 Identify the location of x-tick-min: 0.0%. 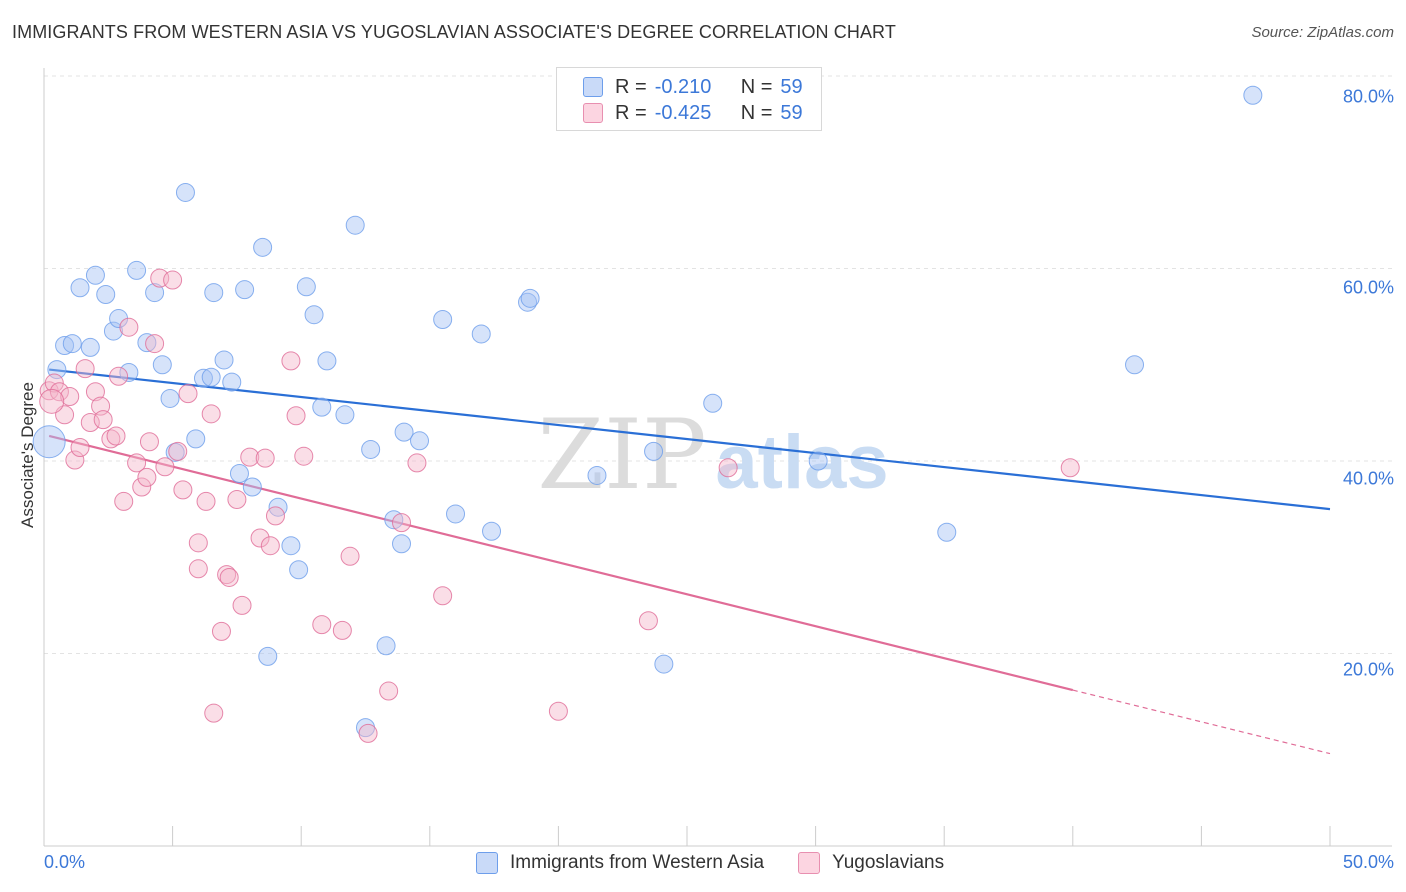
(65, 862).